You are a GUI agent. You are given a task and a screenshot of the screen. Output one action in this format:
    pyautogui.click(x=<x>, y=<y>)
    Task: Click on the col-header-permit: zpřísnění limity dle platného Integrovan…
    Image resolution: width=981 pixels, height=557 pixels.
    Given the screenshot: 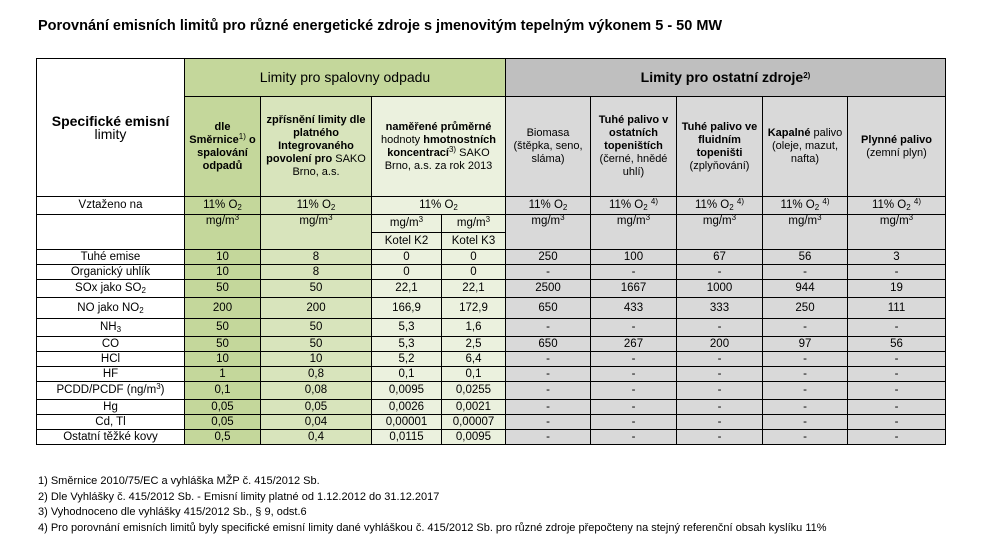 What is the action you would take?
    pyautogui.click(x=316, y=146)
    